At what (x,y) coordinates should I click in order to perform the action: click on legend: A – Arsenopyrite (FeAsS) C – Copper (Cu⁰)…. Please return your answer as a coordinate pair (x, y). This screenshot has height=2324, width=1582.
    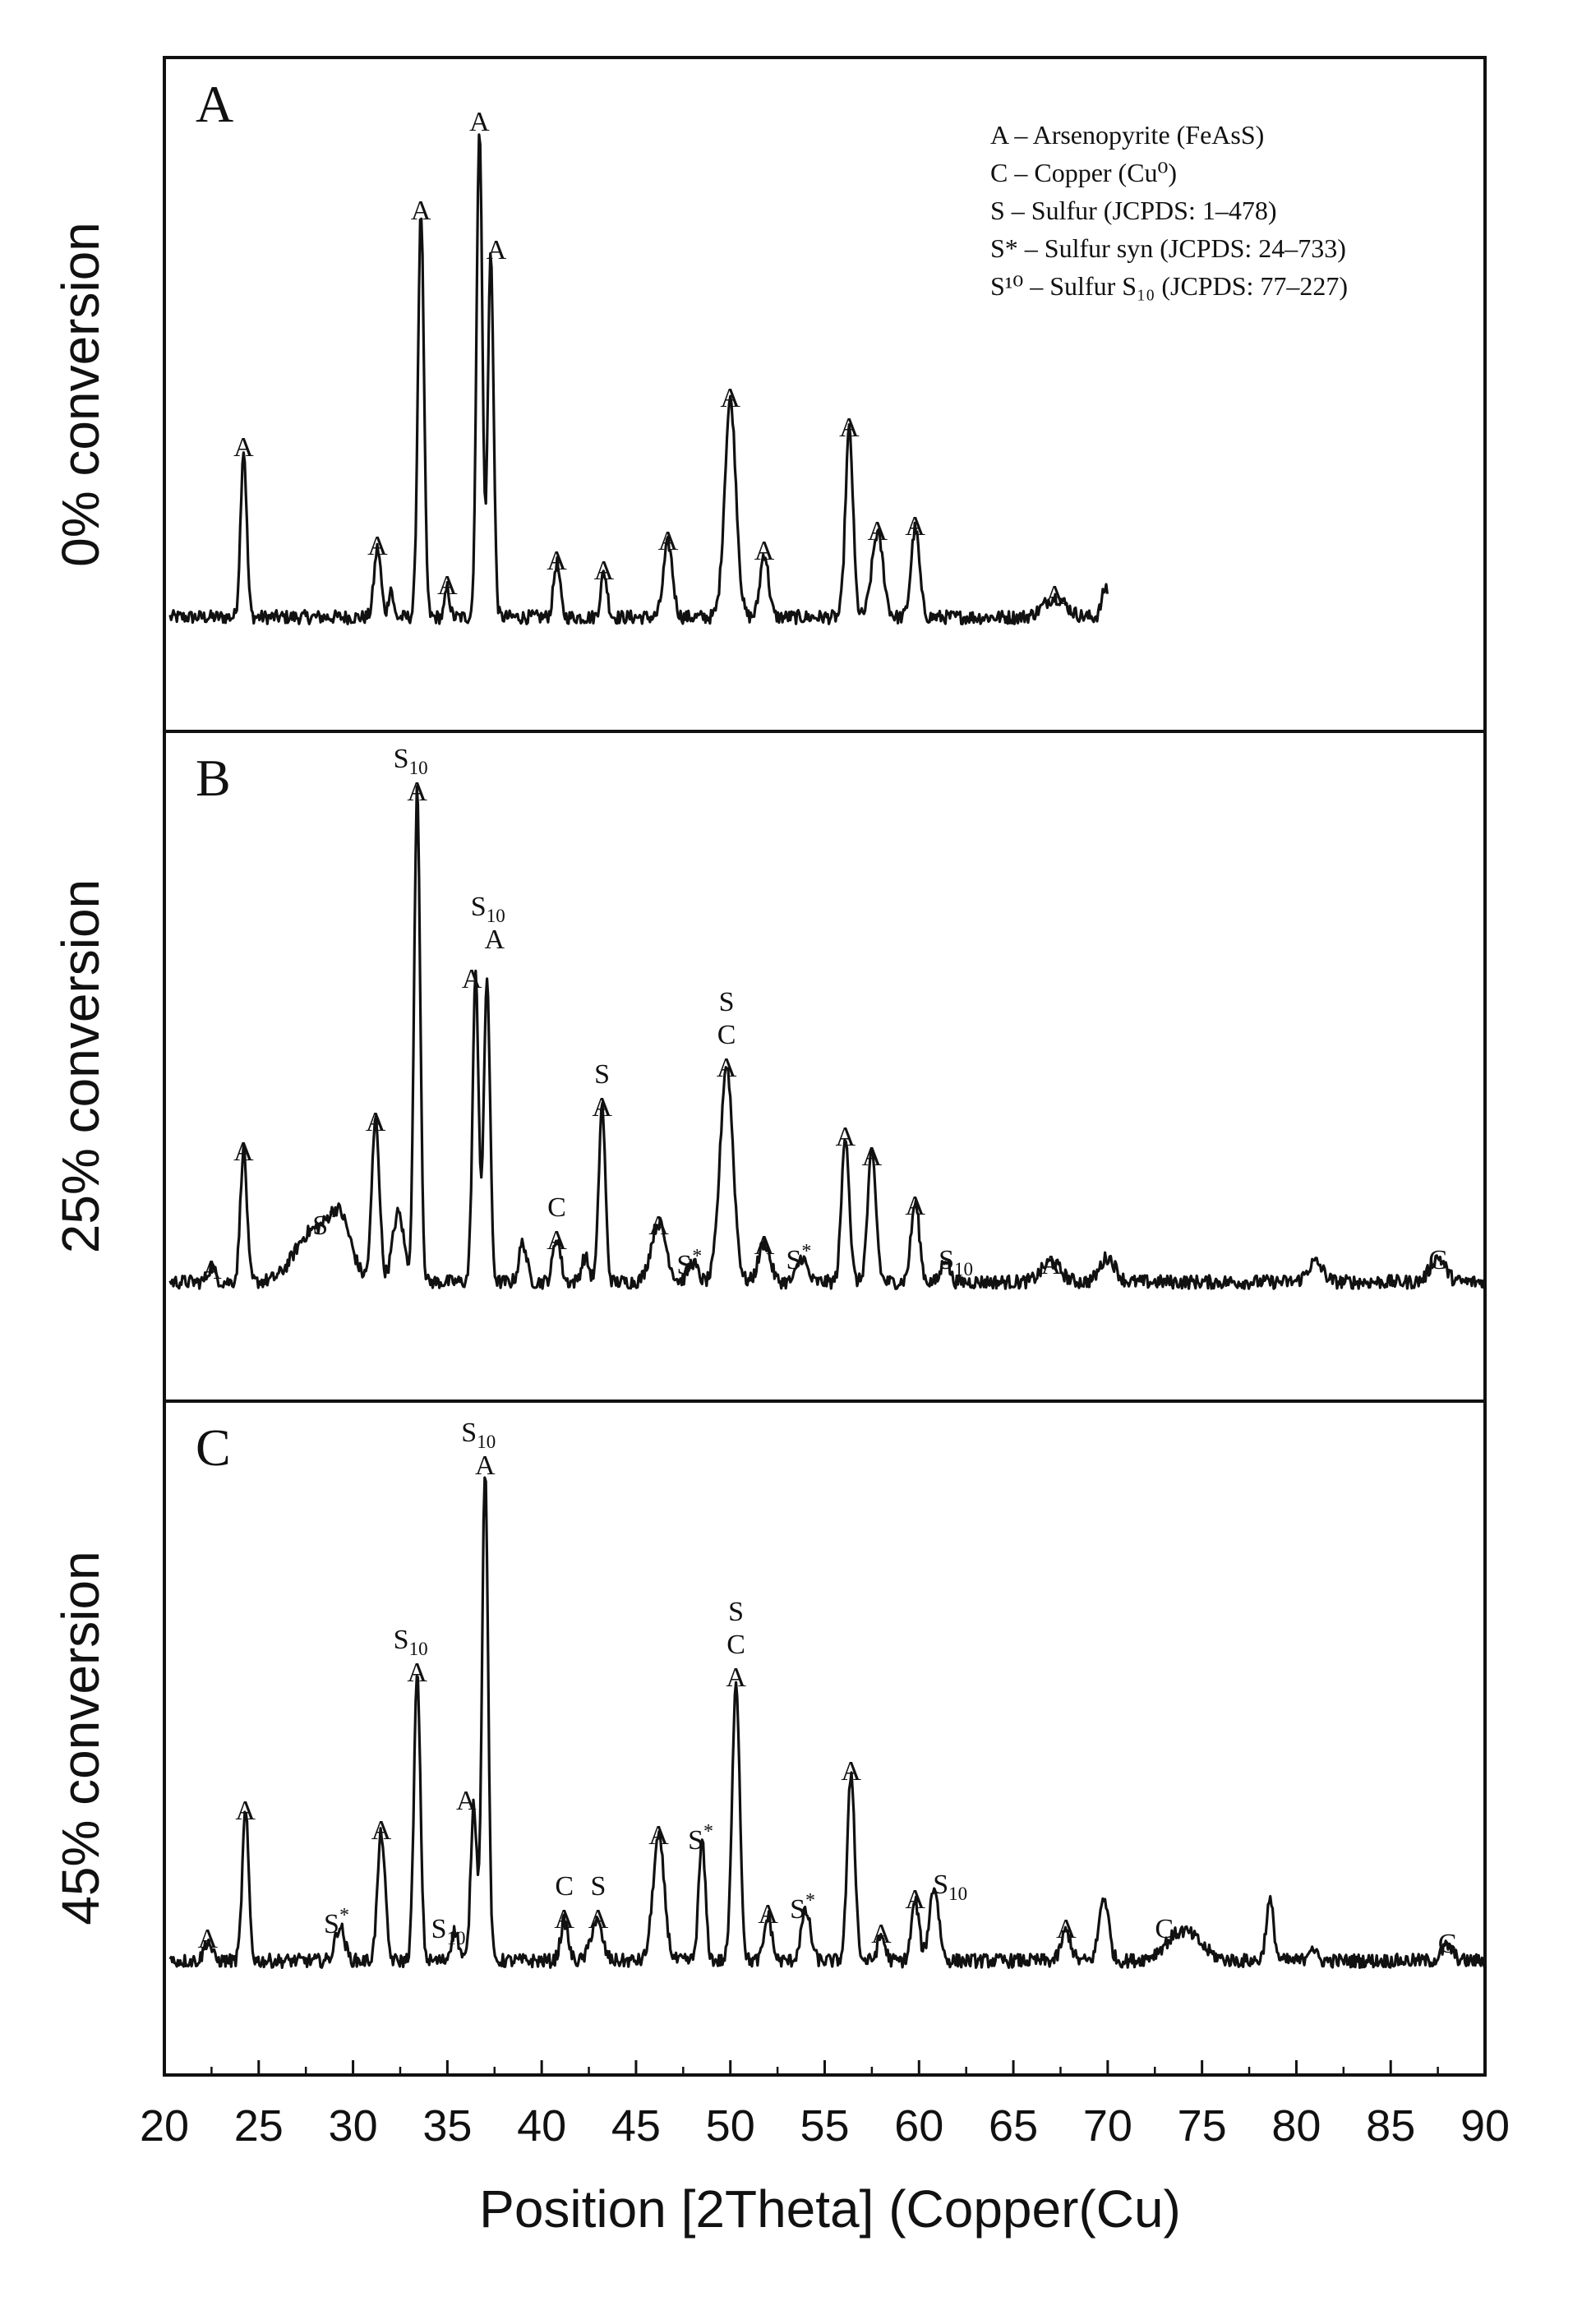
    Looking at the image, I should click on (1169, 210).